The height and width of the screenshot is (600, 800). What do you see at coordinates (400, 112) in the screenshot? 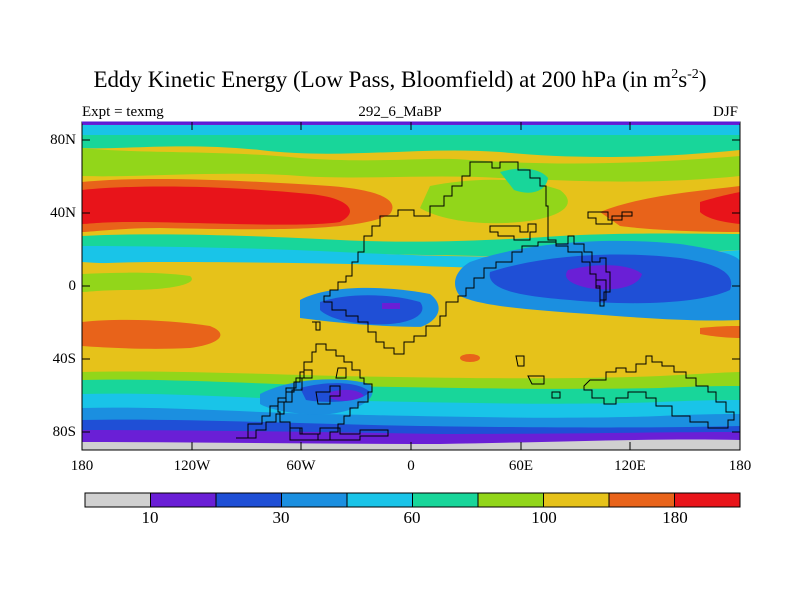
I see `case-label: 292_6_MaBP` at bounding box center [400, 112].